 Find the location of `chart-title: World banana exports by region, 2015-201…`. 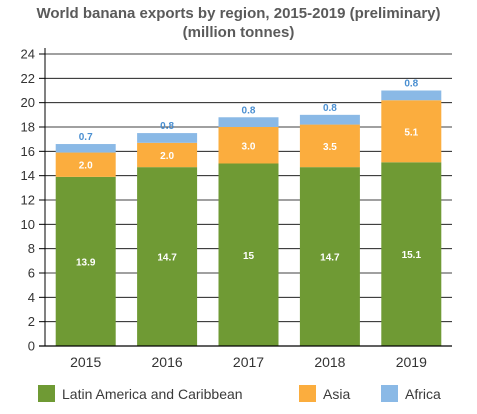

chart-title: World banana exports by region, 2015-201… is located at coordinates (238, 13).